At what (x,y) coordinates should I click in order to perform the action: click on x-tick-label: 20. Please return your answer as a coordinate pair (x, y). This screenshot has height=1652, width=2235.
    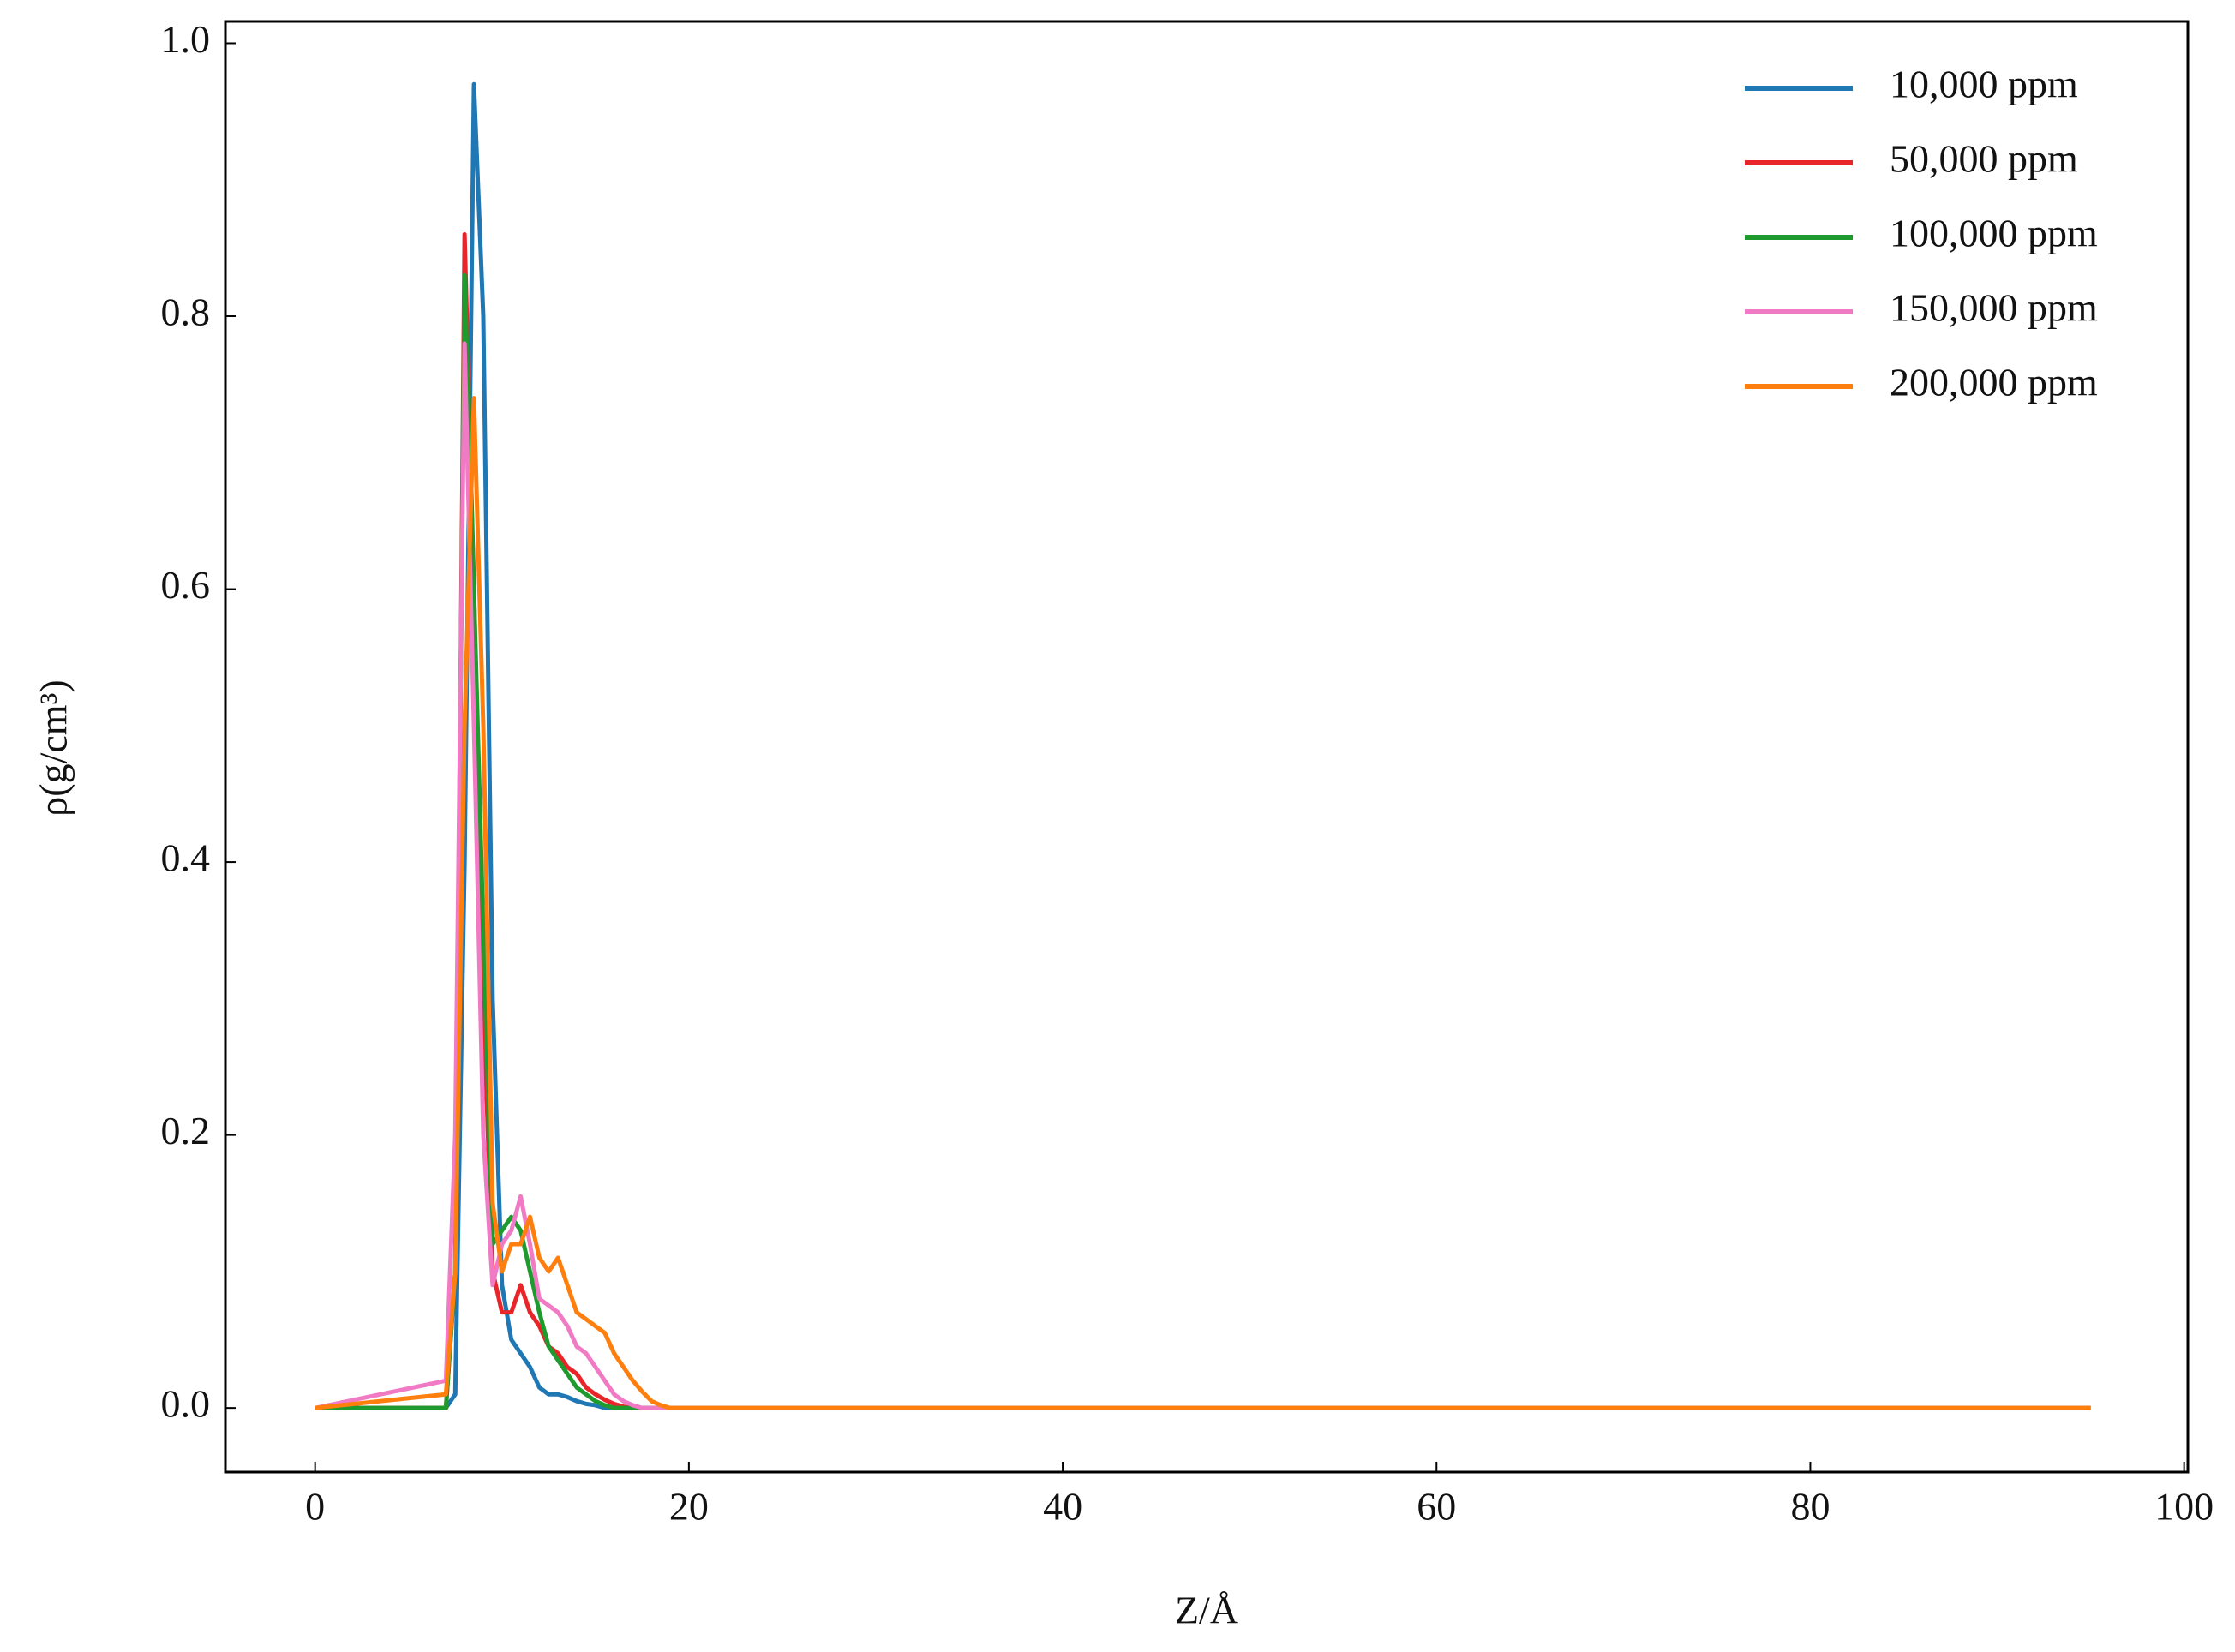
    Looking at the image, I should click on (689, 1507).